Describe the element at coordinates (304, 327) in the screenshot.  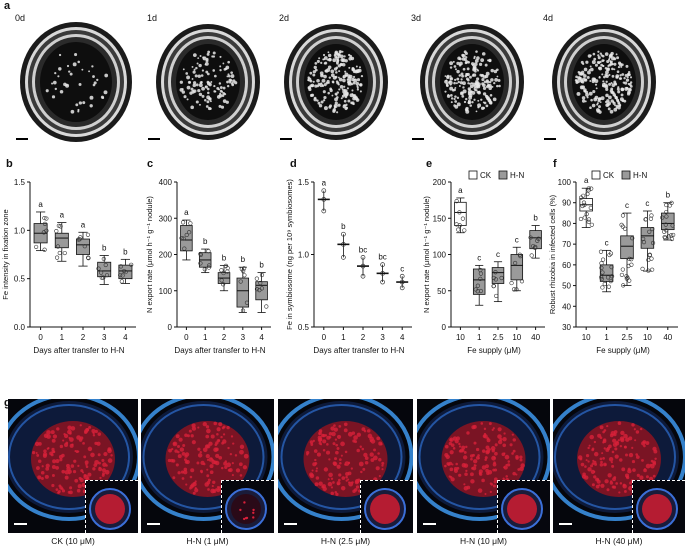
I see `y-tick-label: 0.5` at that location.